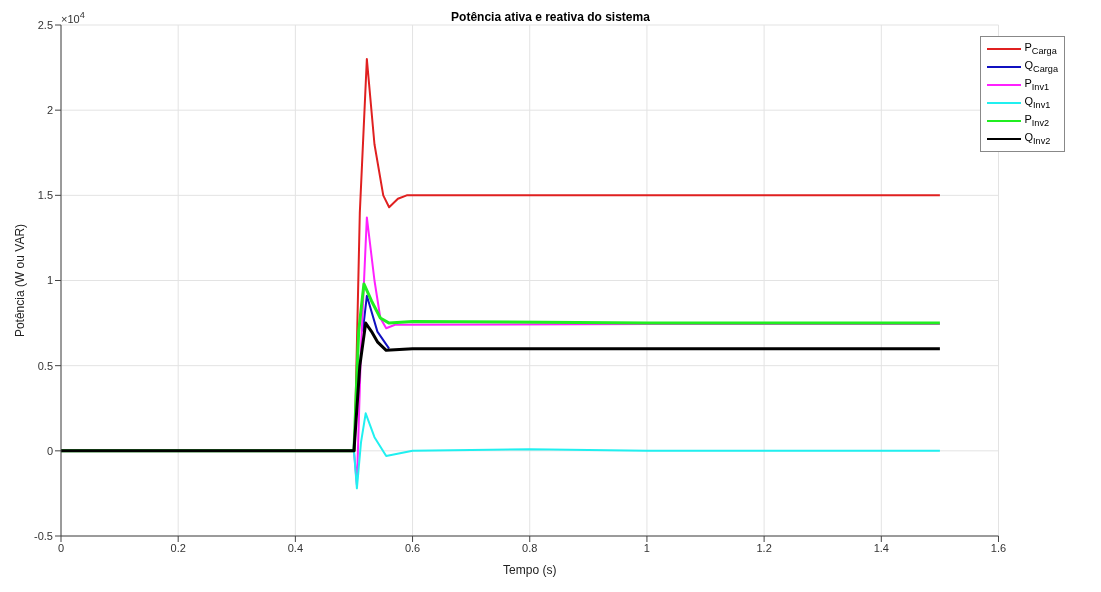 The width and height of the screenshot is (1101, 592). What do you see at coordinates (1037, 85) in the screenshot?
I see `legend-label: P$_{Inv1}$` at bounding box center [1037, 85].